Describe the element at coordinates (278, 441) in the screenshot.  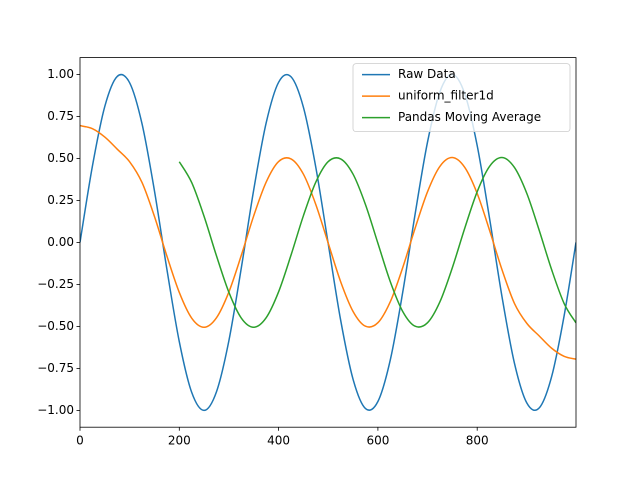
I see `x-tick-label: 400` at that location.